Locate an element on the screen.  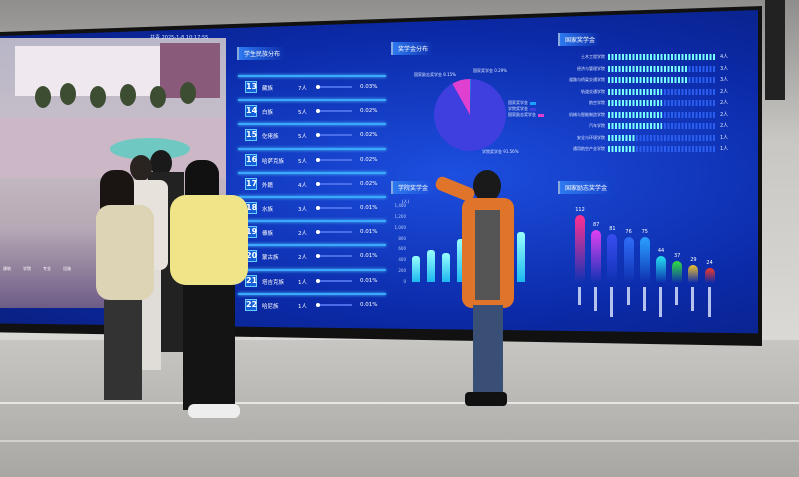
wall-device is located at coordinates (775, 50).